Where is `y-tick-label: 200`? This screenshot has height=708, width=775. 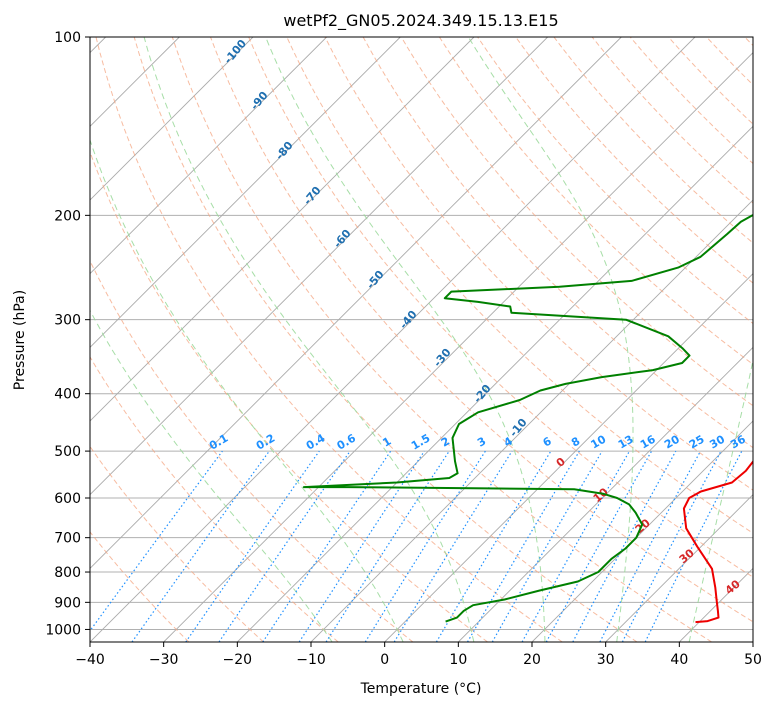 y-tick-label: 200 is located at coordinates (67, 216).